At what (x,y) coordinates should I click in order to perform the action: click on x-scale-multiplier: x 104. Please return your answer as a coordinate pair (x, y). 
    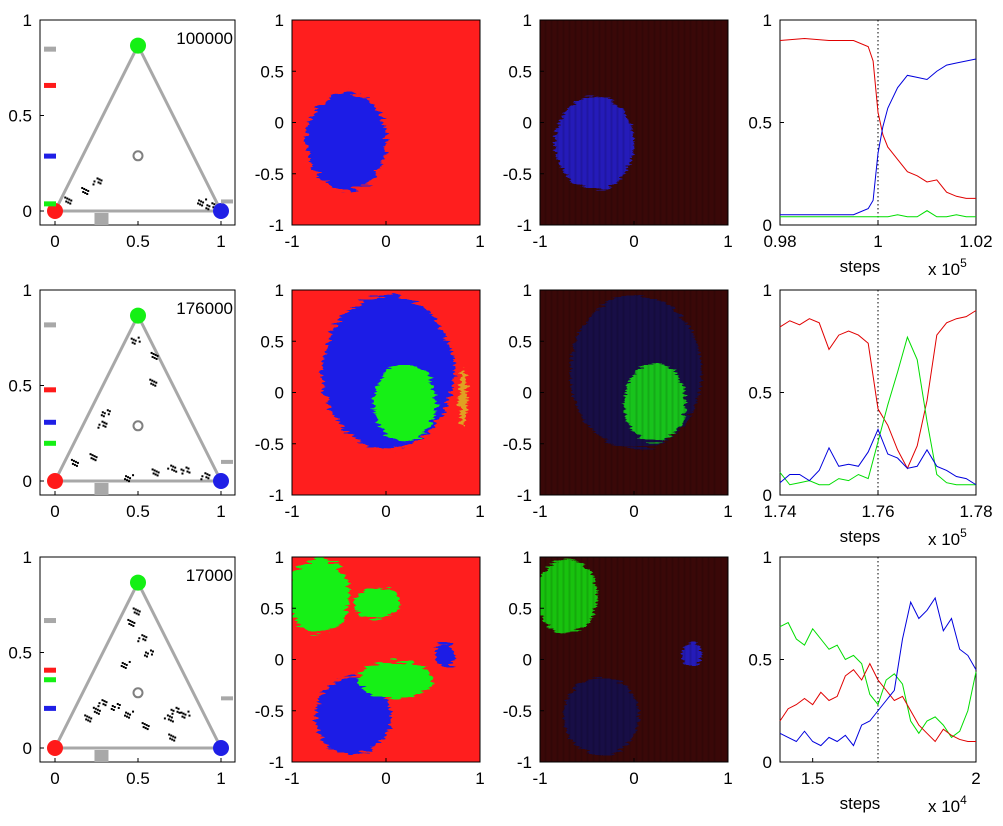
    Looking at the image, I should click on (947, 804).